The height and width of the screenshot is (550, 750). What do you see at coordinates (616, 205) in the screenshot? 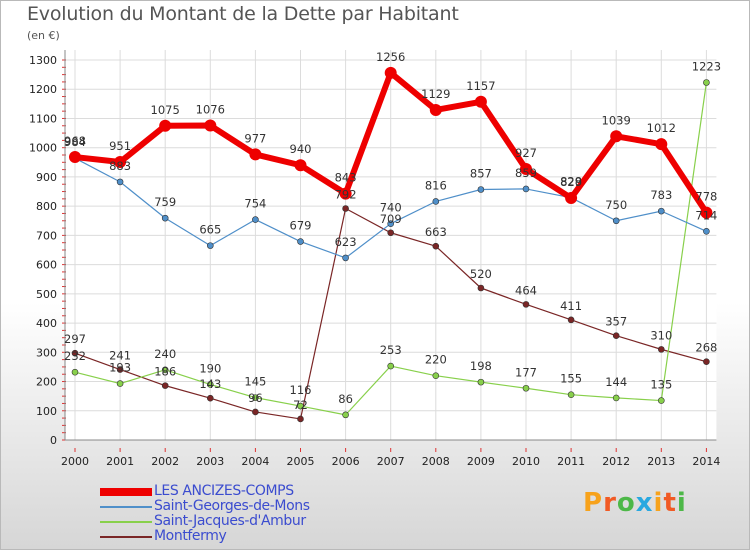
I see `data-label: 750` at bounding box center [616, 205].